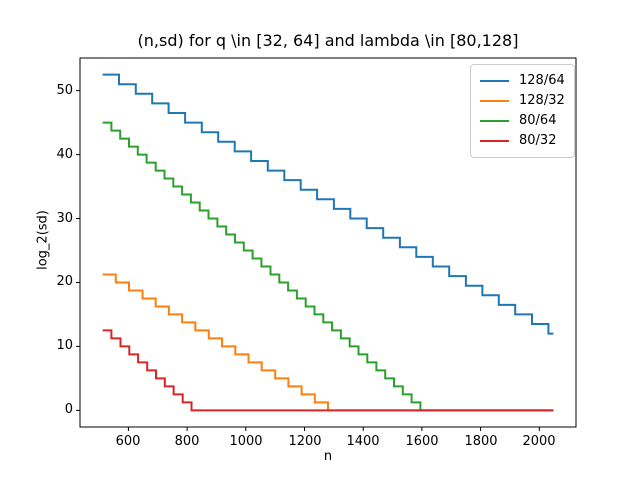  Describe the element at coordinates (68, 409) in the screenshot. I see `y-tick-label: 0` at that location.